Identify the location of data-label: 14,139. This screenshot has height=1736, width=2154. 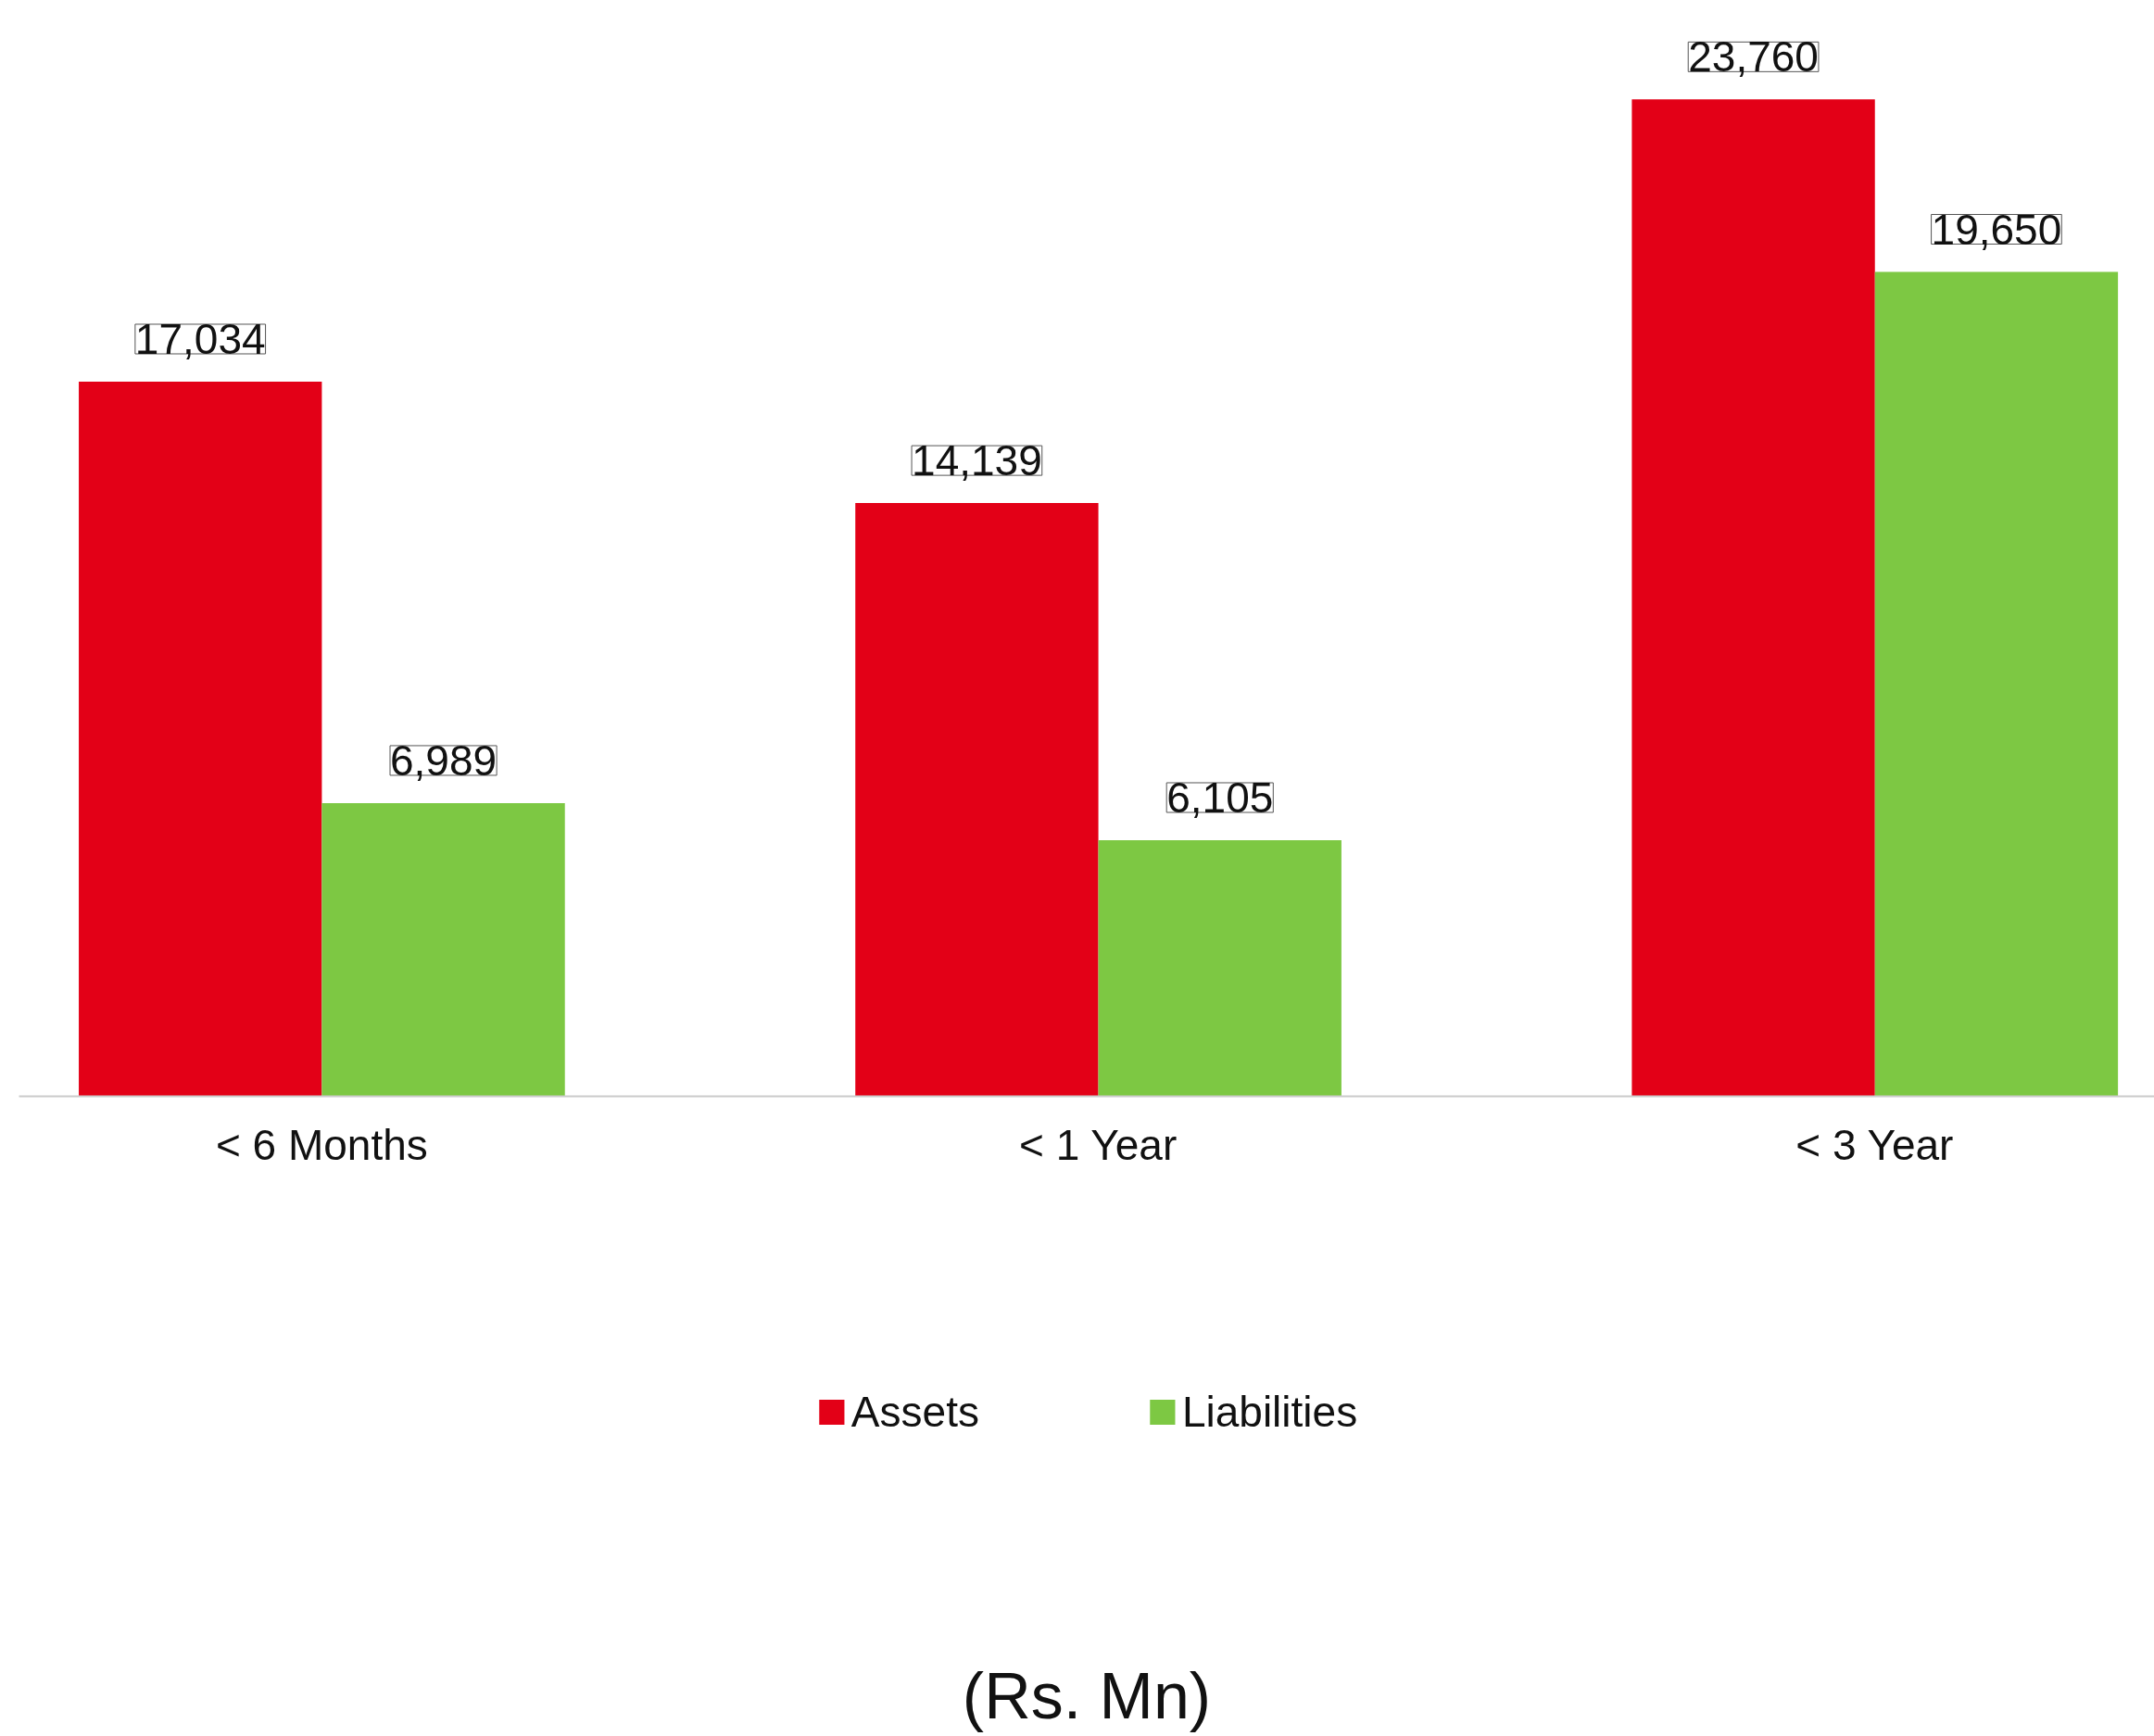
(977, 460).